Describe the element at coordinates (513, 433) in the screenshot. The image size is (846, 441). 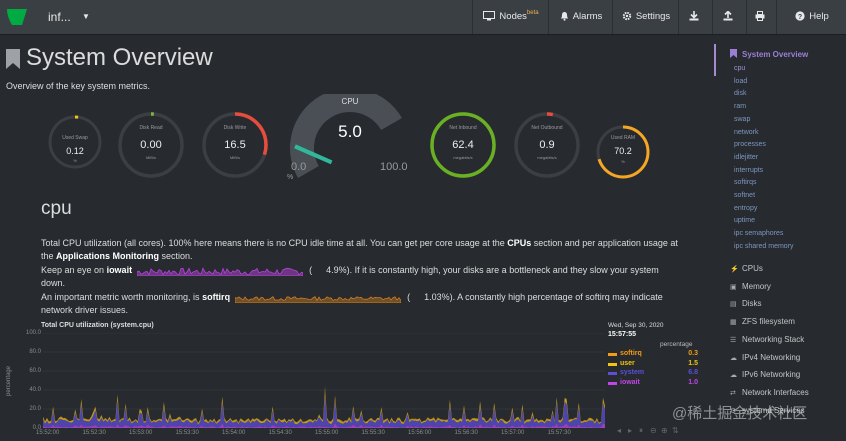
I see `x-tick-label: 15:57:00` at that location.